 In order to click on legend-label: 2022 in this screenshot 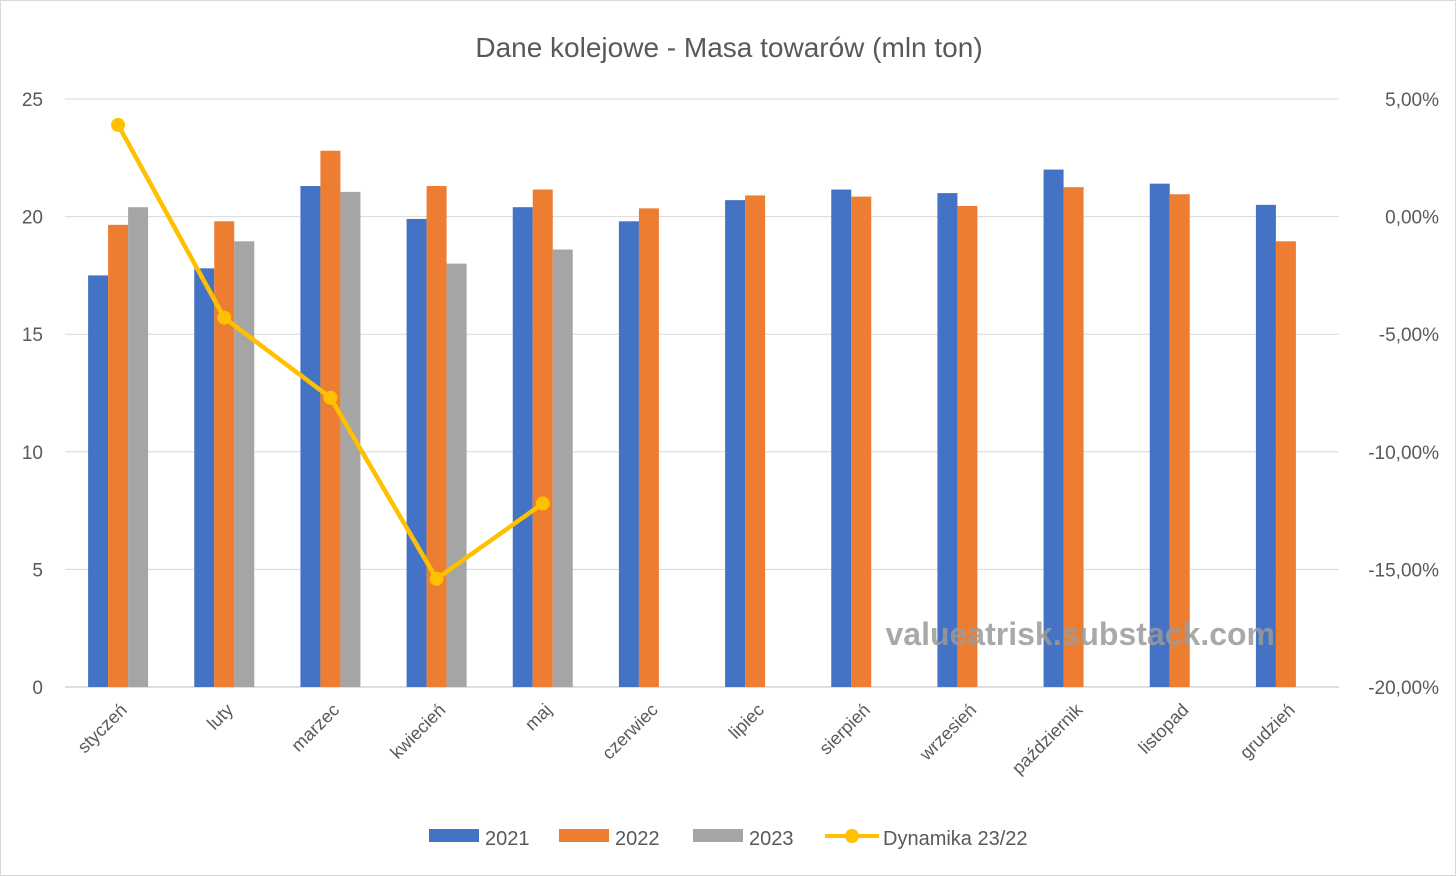, I will do `click(637, 839)`.